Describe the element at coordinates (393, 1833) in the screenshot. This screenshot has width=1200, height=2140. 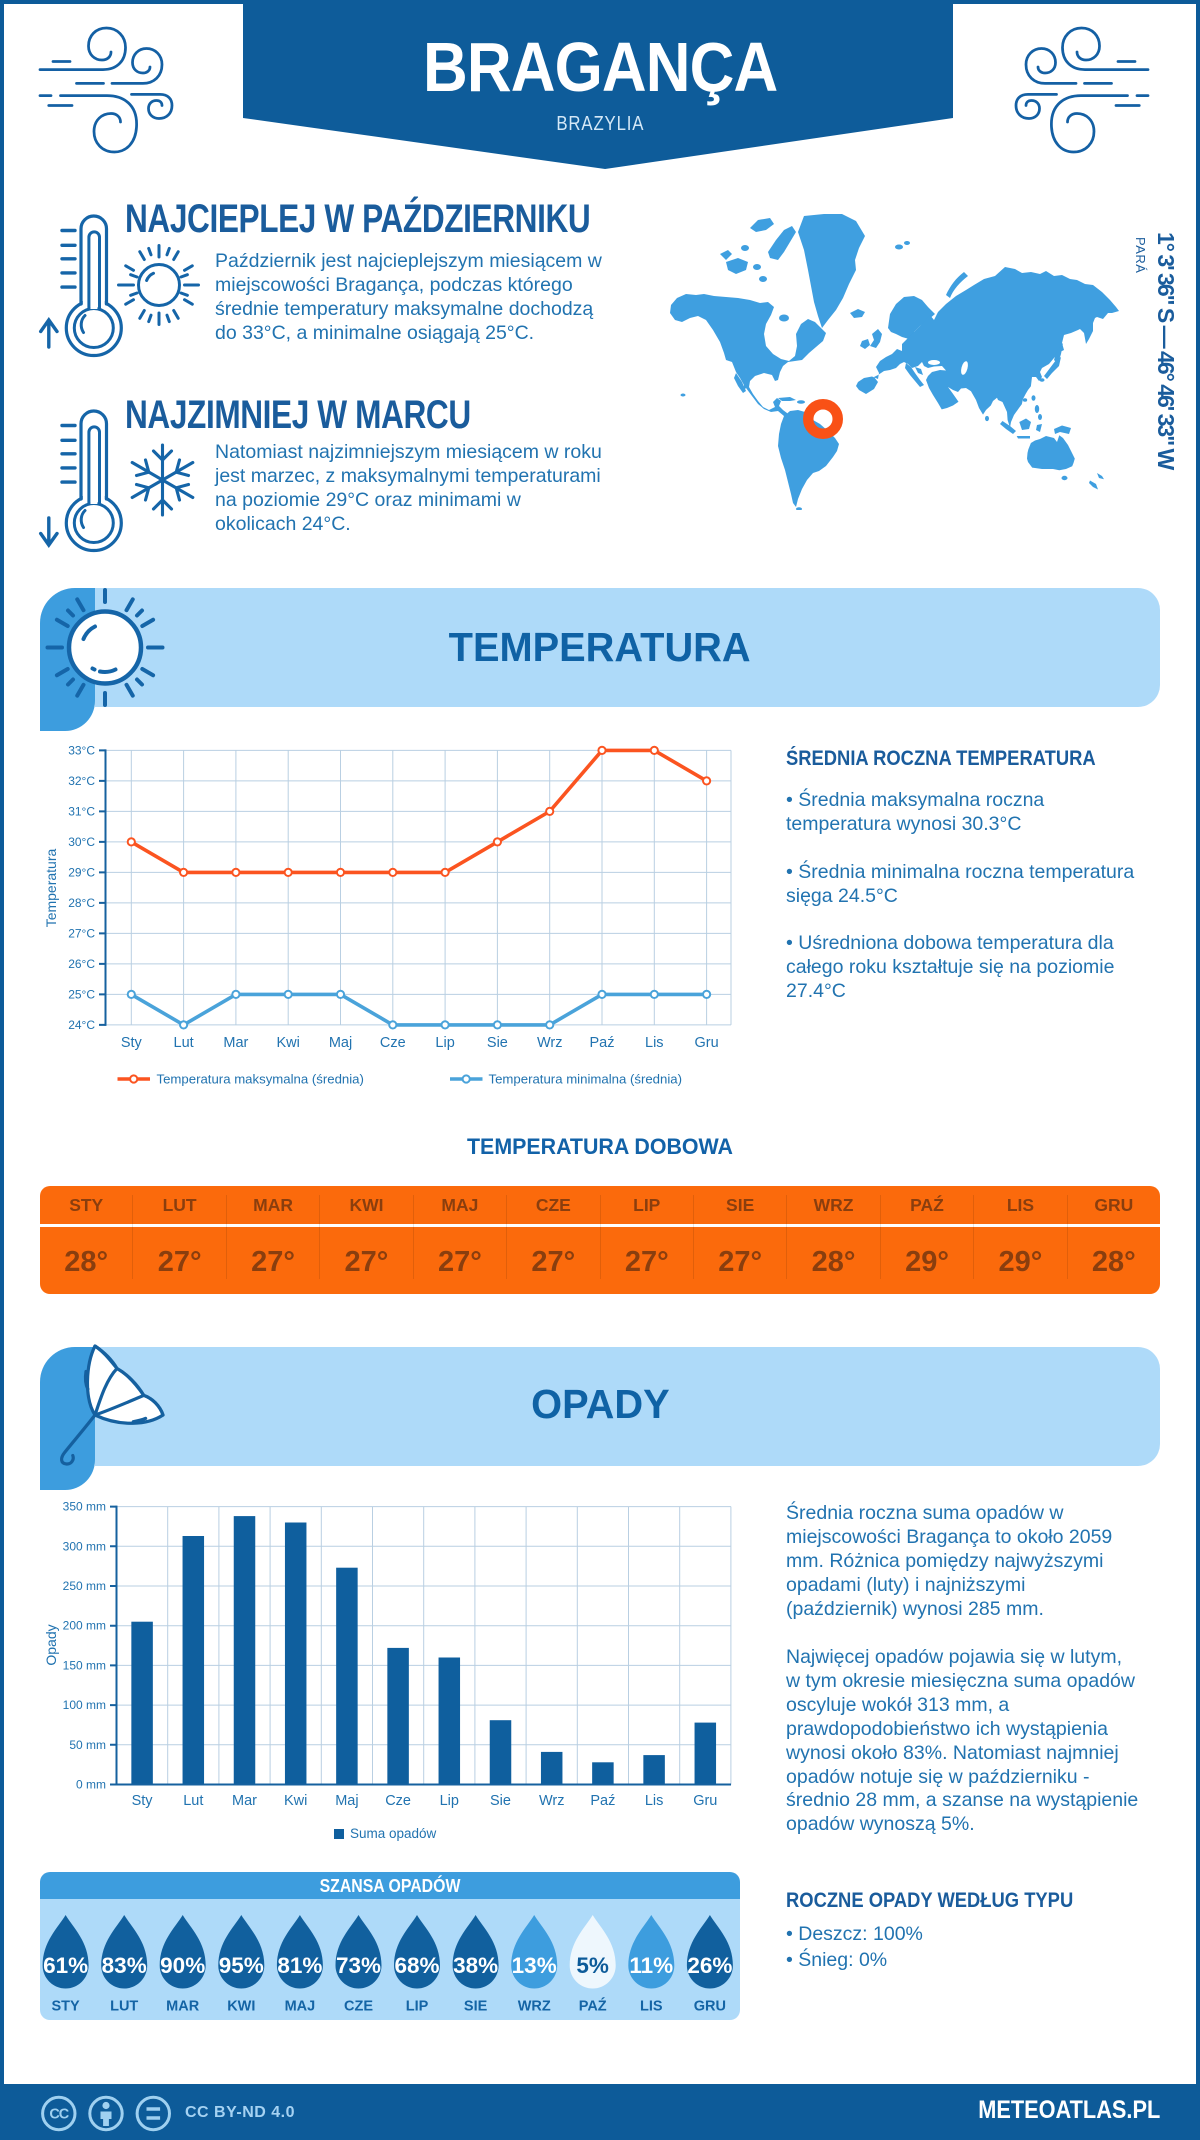
I see `svg-text: Suma opadów` at that location.